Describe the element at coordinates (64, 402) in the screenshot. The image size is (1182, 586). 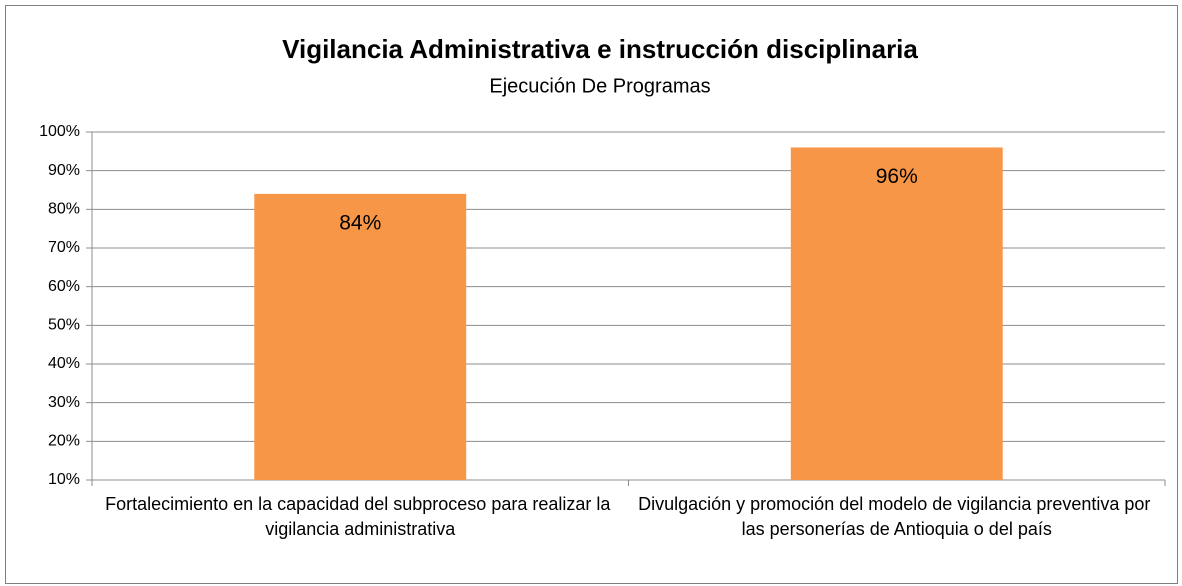
I see `y-tick-label: 30%` at that location.